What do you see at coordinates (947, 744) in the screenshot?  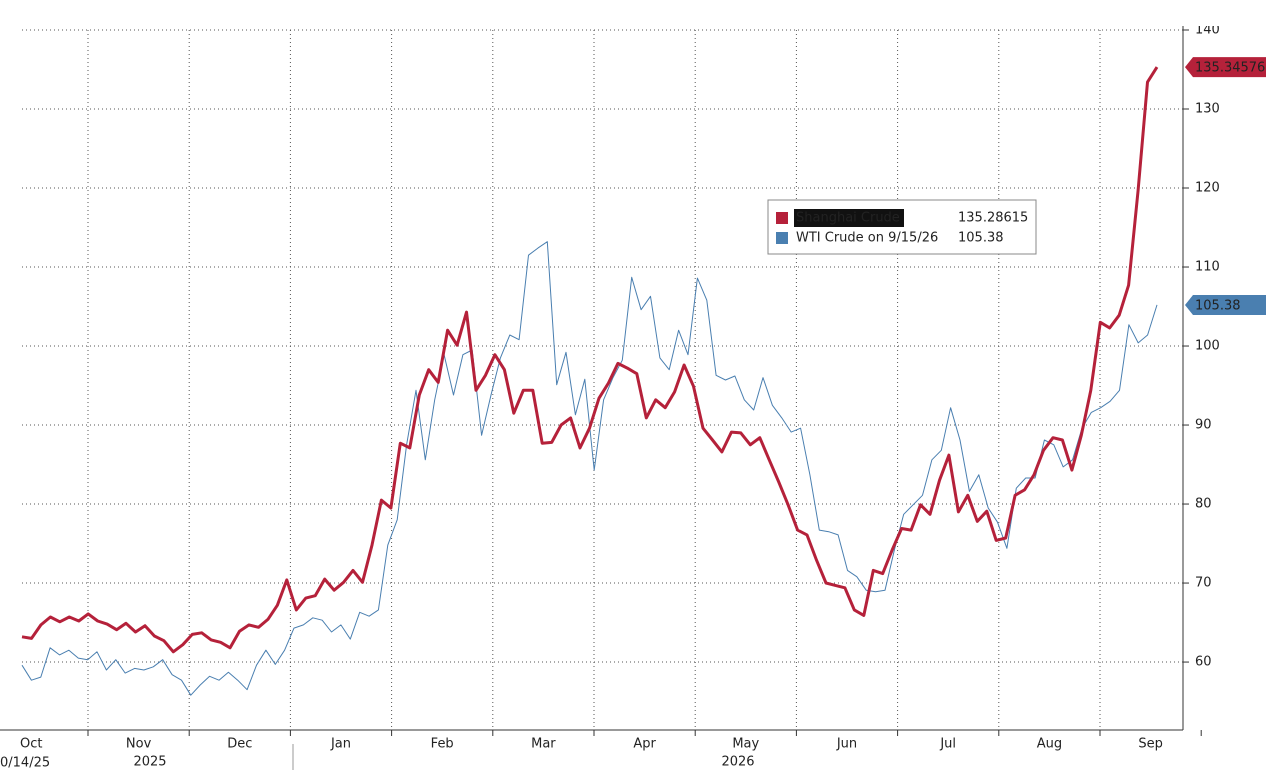 I see `x-tick-label: Jul` at bounding box center [947, 744].